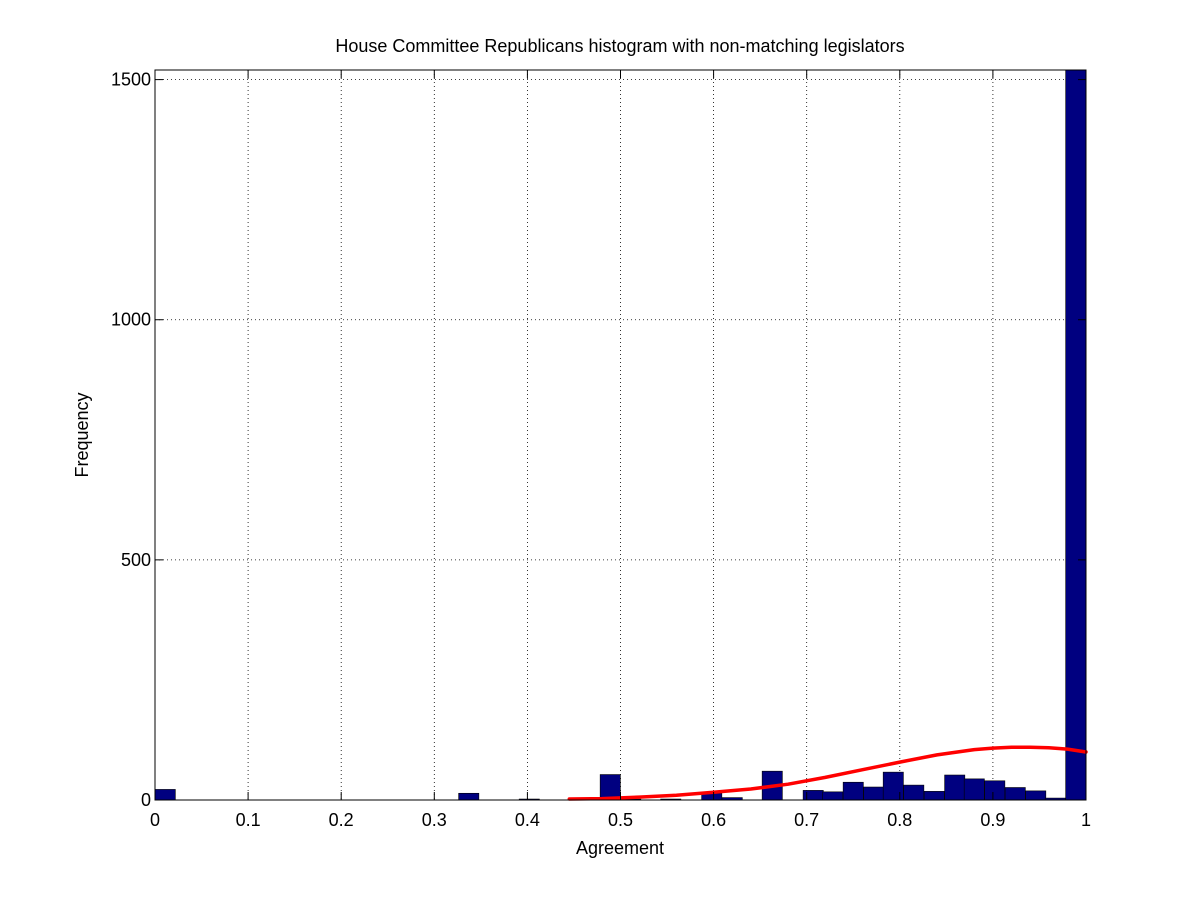 The width and height of the screenshot is (1200, 900). I want to click on x-tick-label: 0.2, so click(341, 820).